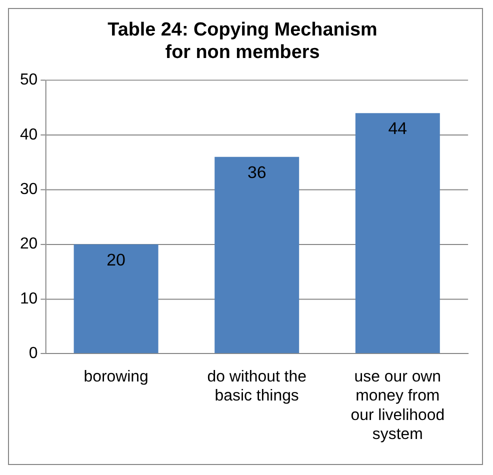 The width and height of the screenshot is (493, 475). What do you see at coordinates (398, 128) in the screenshot?
I see `data-label: 44` at bounding box center [398, 128].